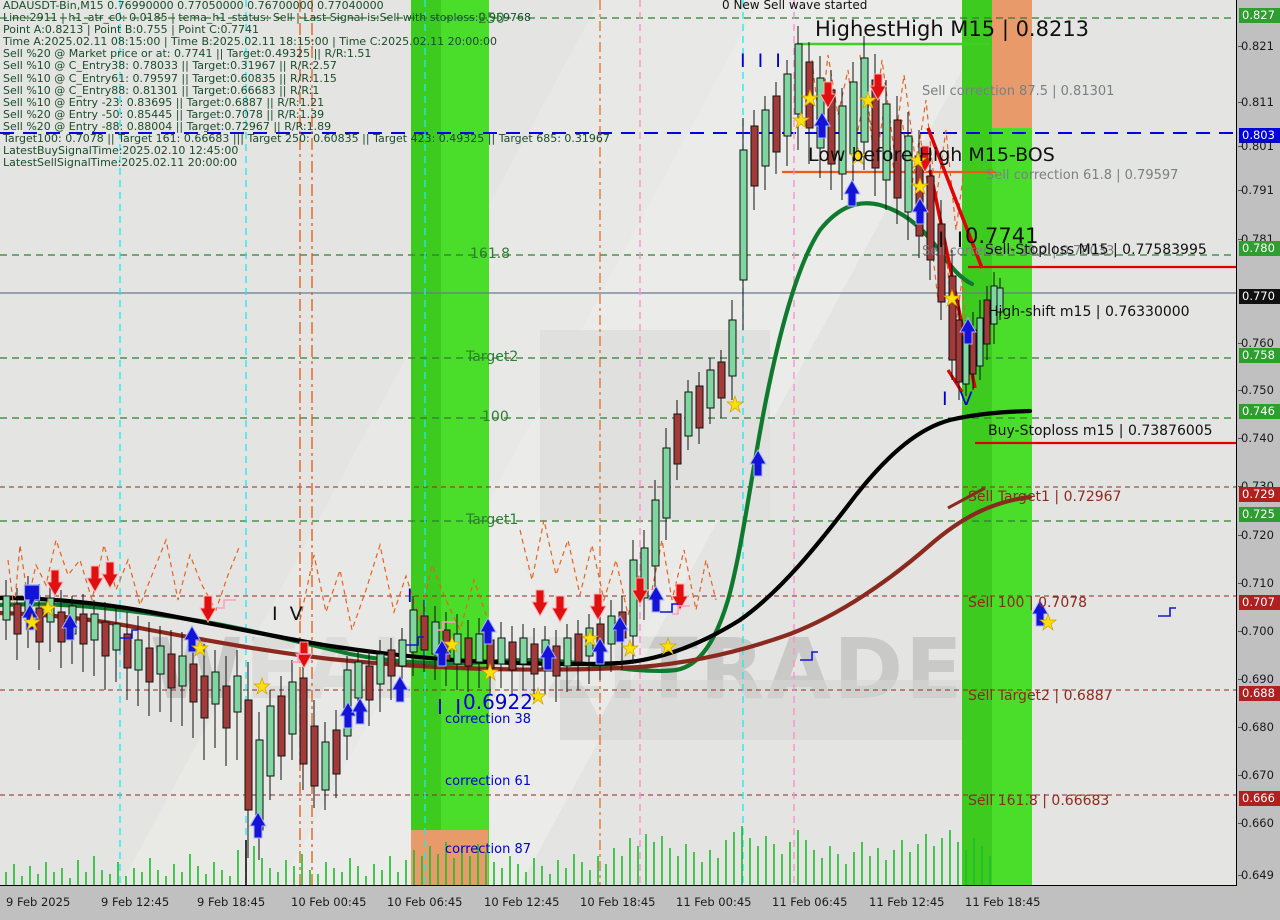 The image size is (1280, 920). What do you see at coordinates (618, 902) in the screenshot?
I see `time-label: 10 Feb 18:45` at bounding box center [618, 902].